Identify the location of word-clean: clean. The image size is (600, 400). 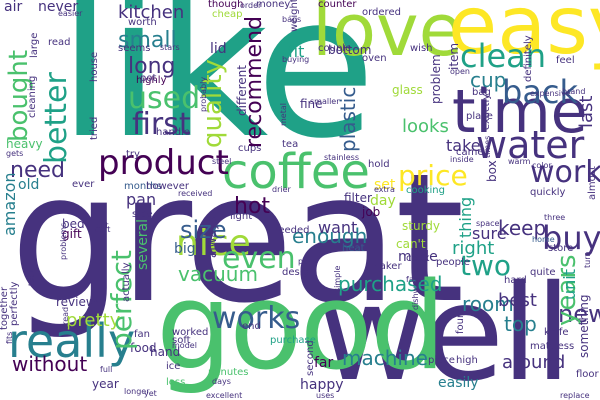
(503, 56).